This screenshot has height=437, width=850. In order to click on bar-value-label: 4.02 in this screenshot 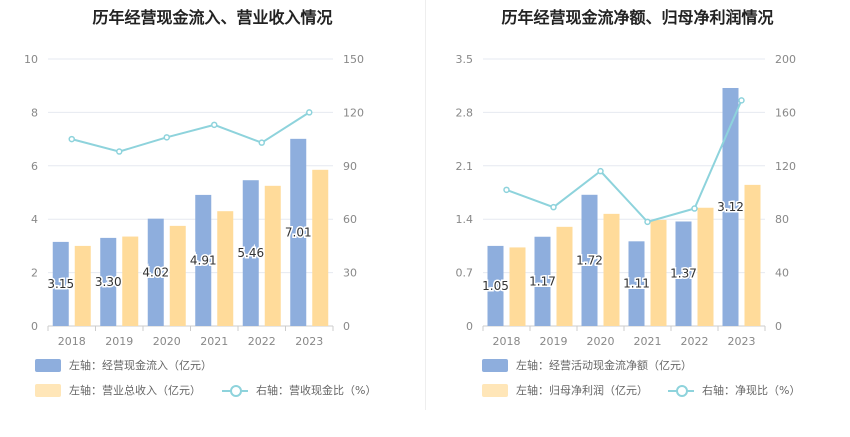, I will do `click(155, 272)`.